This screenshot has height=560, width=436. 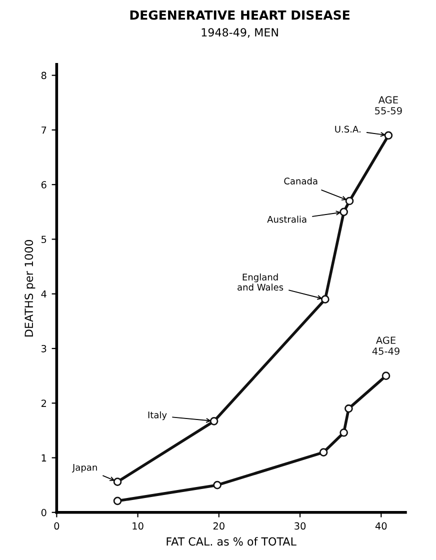 What do you see at coordinates (44, 130) in the screenshot?
I see `y-tick-label: 7` at bounding box center [44, 130].